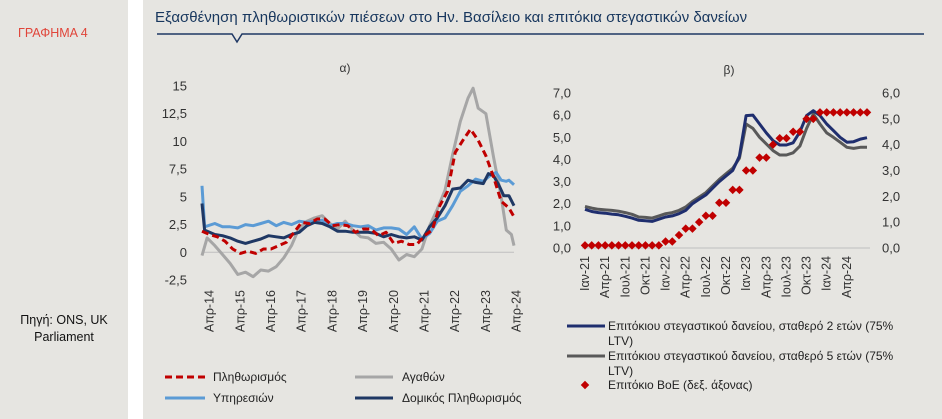 Image resolution: width=942 pixels, height=419 pixels. Describe the element at coordinates (345, 68) in the screenshot. I see `panel-label-a: α)` at that location.